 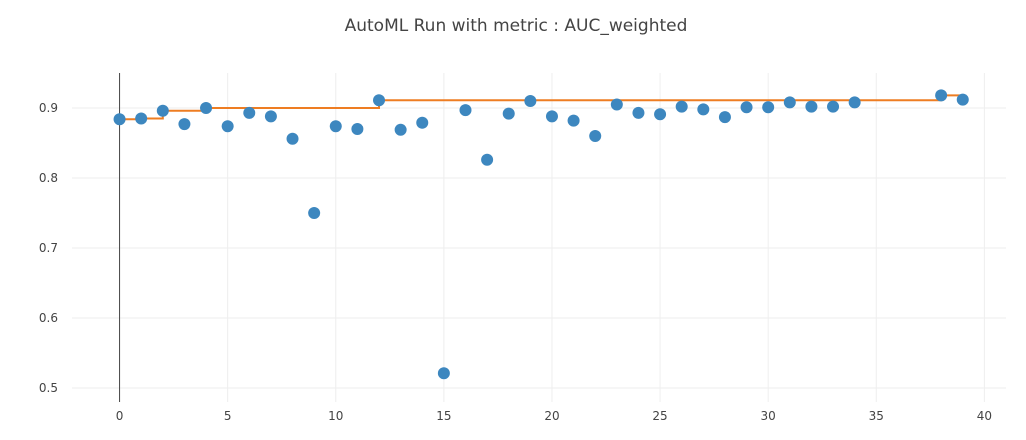 What do you see at coordinates (876, 416) in the screenshot?
I see `x-tick-label: 35` at bounding box center [876, 416].